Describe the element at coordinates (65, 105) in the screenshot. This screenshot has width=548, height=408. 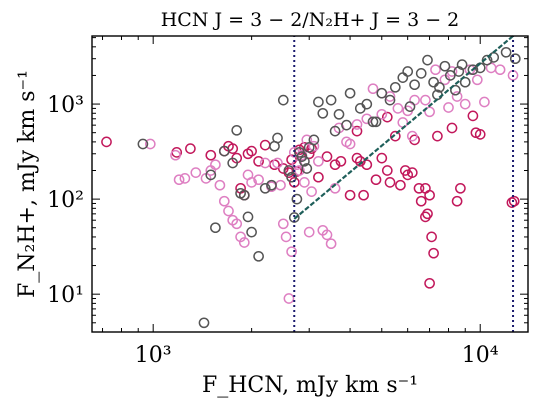
I see `y-tick-label: 10³` at that location.